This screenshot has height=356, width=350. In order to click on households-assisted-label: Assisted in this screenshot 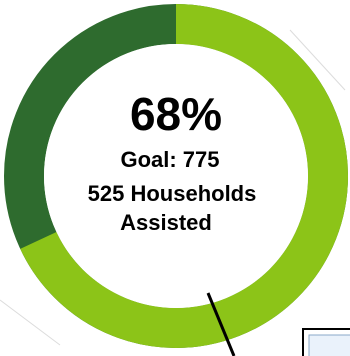, I will do `click(166, 222)`.